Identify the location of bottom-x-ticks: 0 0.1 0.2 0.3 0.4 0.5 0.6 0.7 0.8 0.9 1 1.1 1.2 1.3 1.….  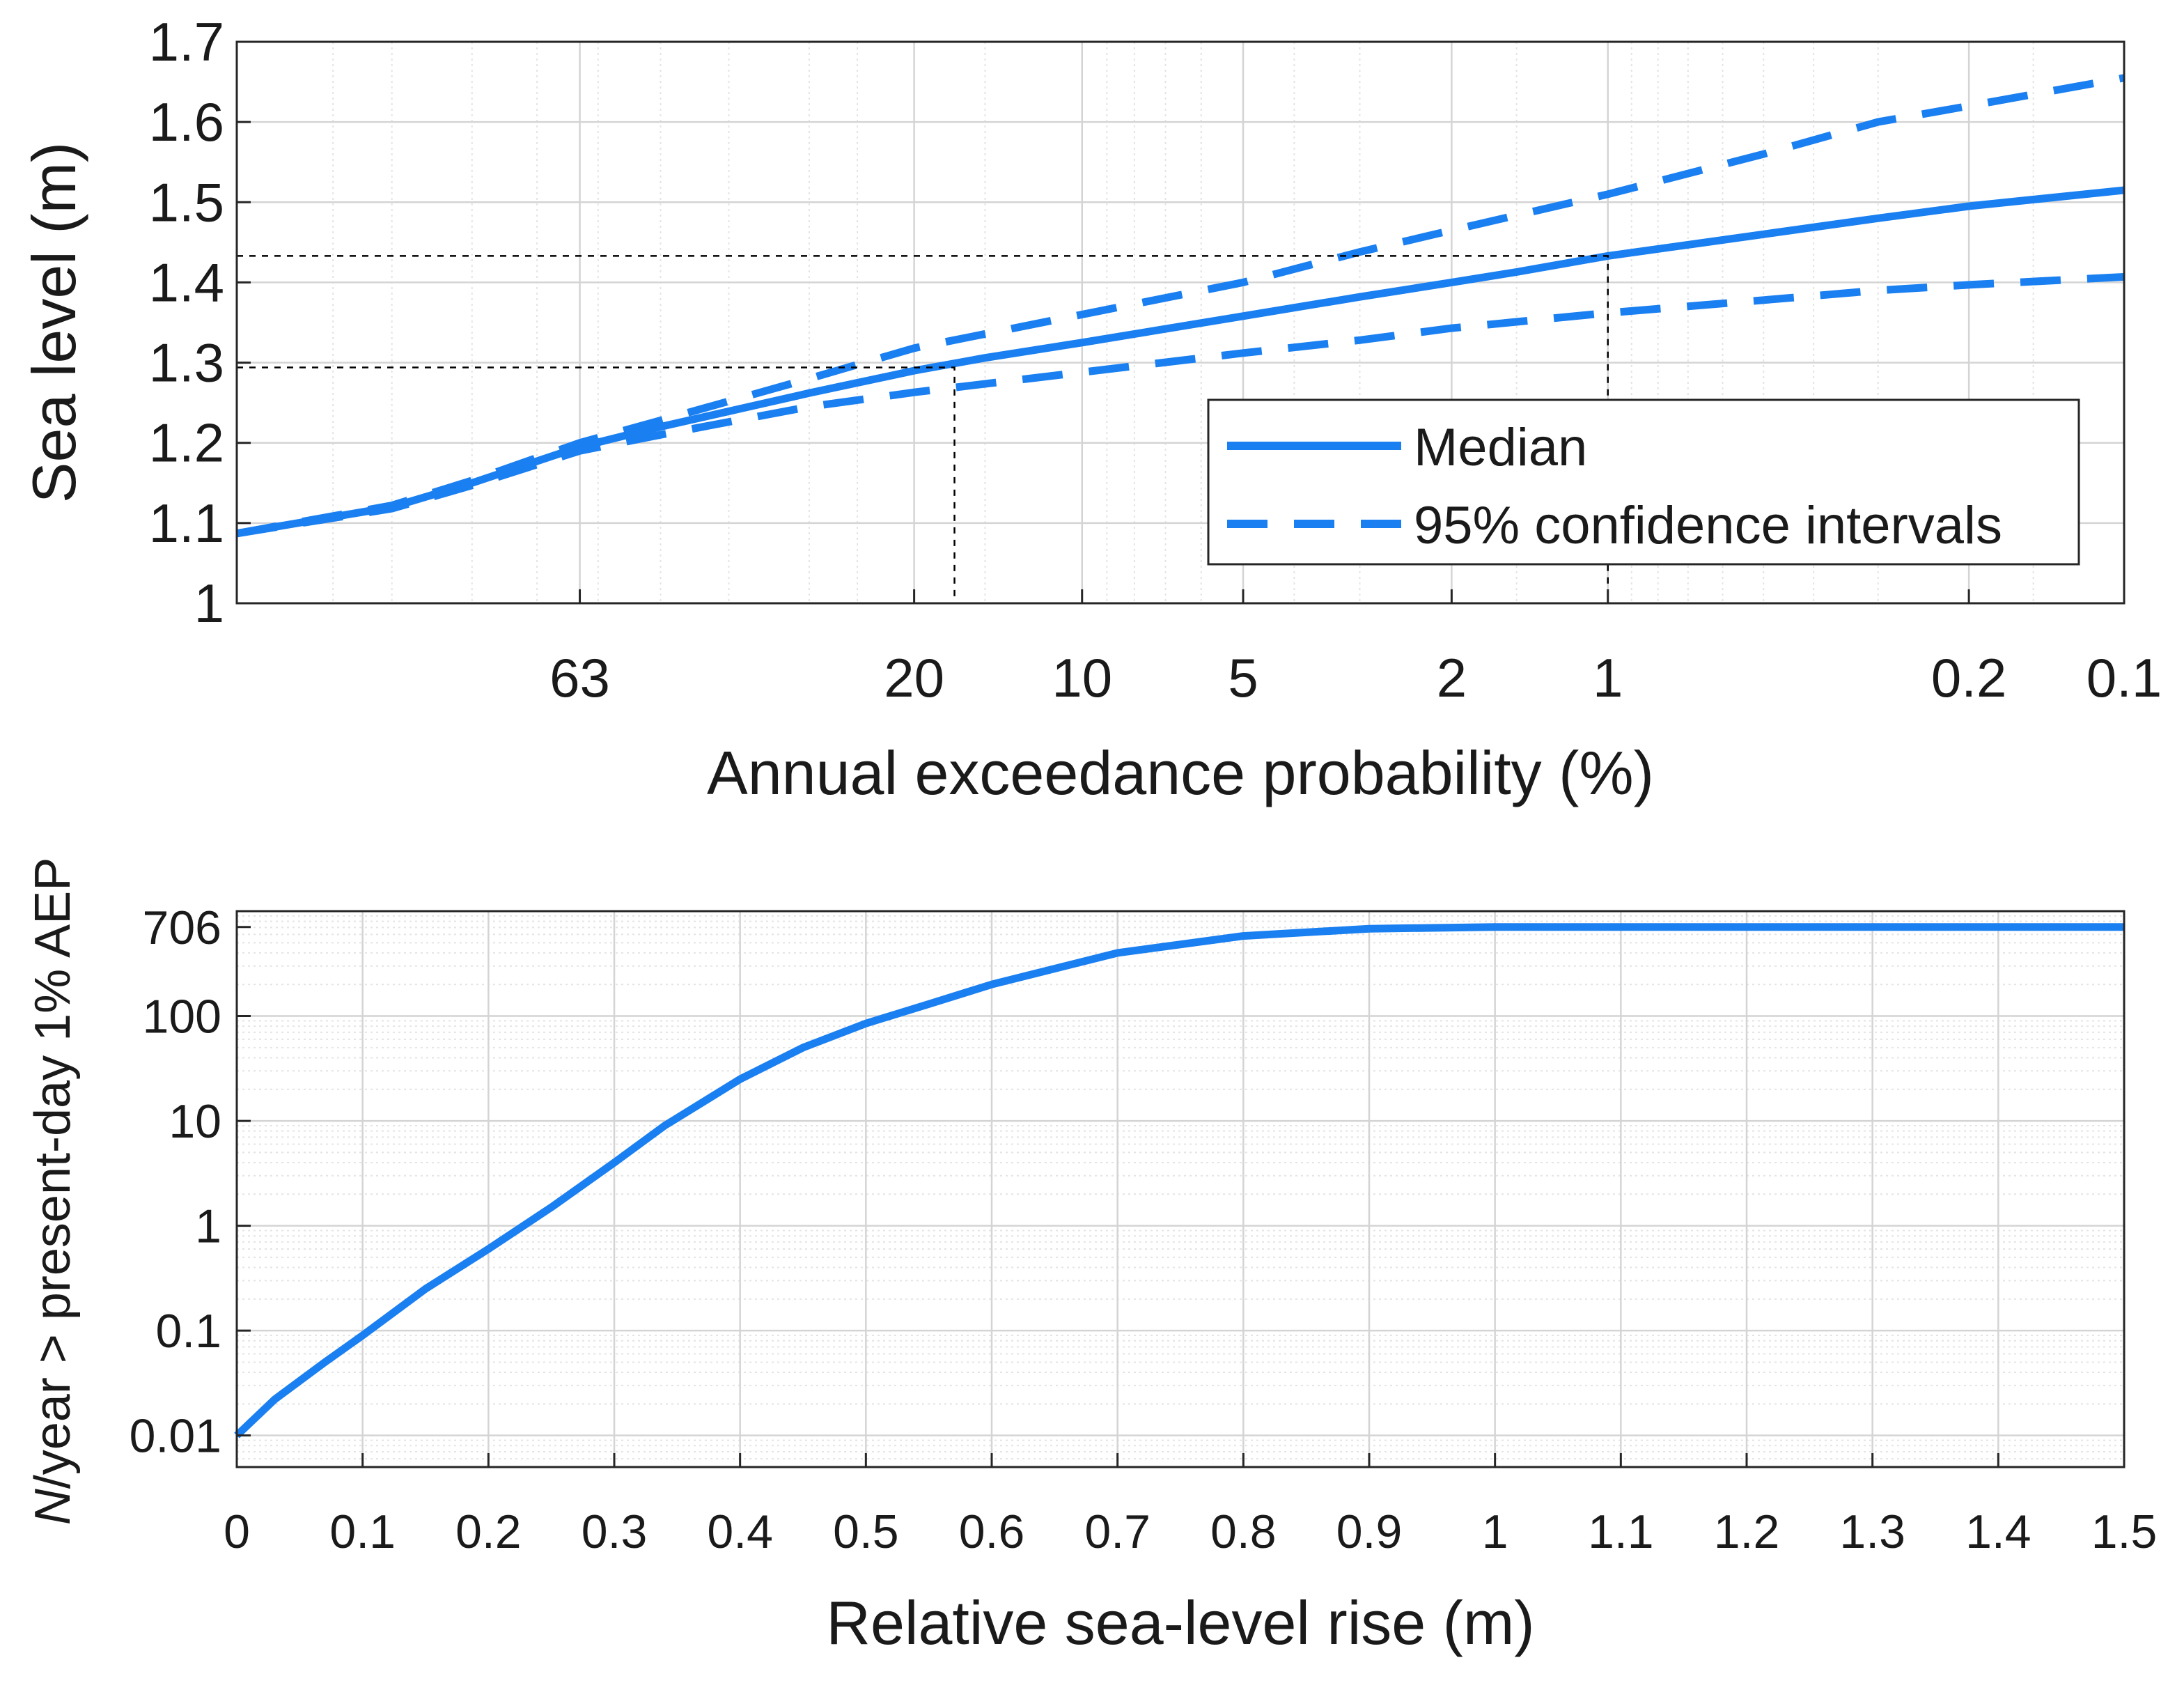
(1190, 1505).